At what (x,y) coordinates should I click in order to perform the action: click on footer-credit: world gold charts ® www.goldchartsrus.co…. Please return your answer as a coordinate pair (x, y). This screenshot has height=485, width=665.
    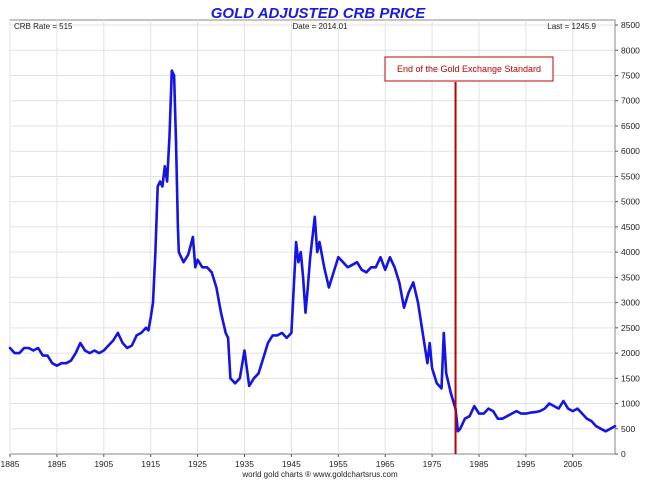
    Looking at the image, I should click on (319, 474).